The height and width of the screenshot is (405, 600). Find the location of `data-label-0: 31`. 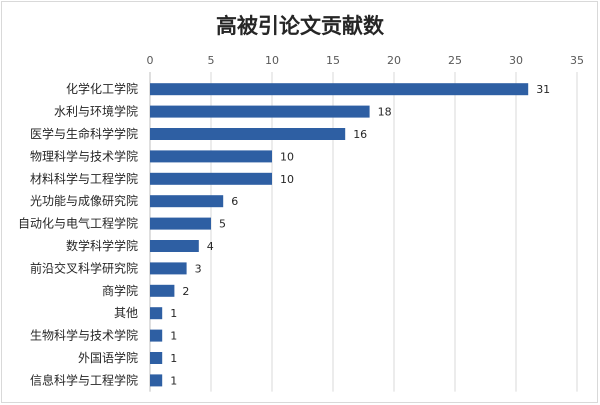

data-label-0: 31 is located at coordinates (543, 89).